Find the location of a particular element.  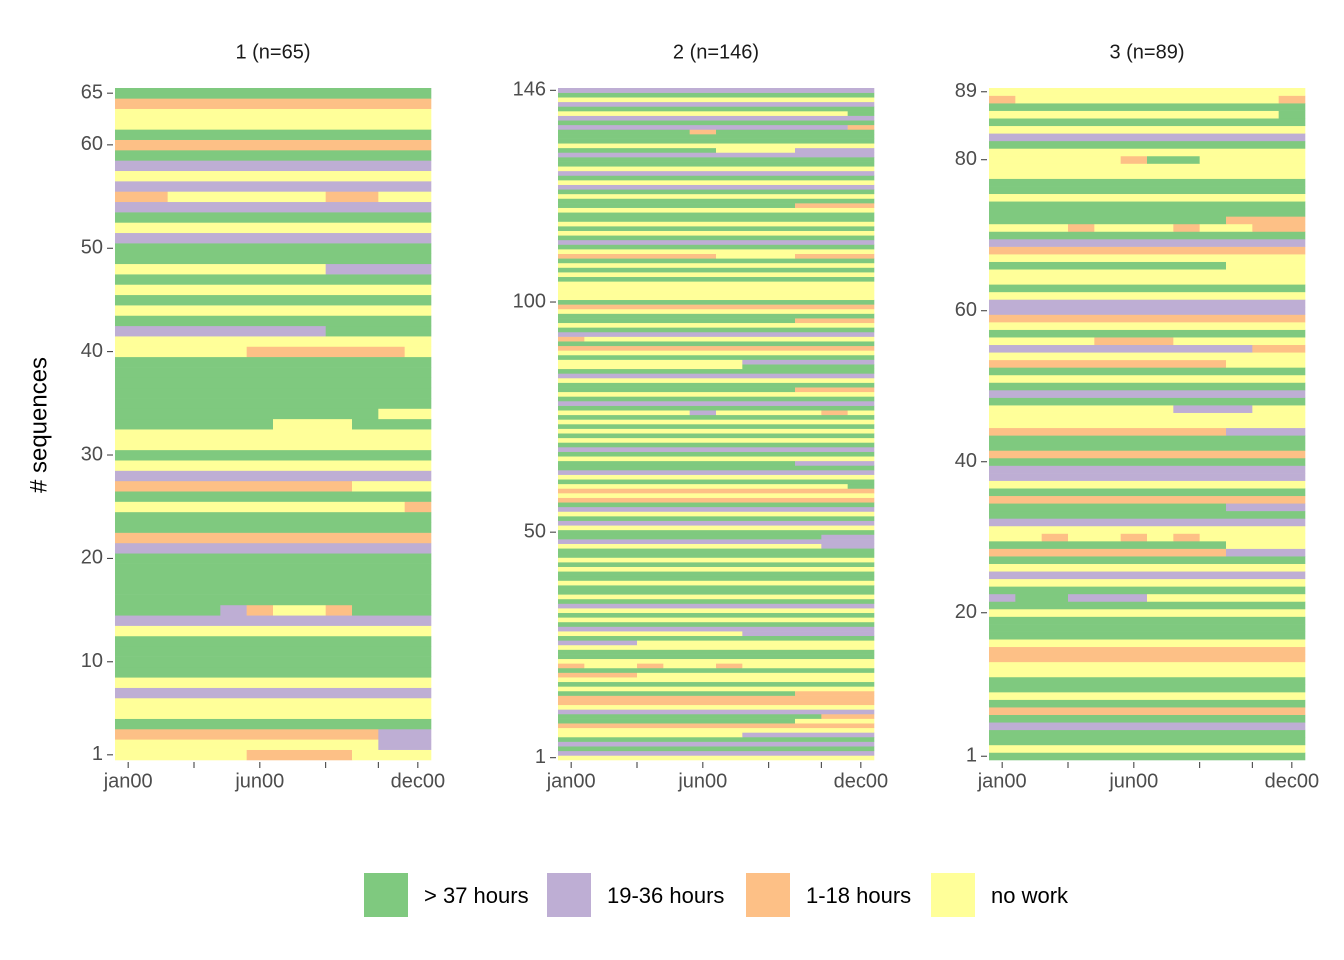

y-tick-label: 40 is located at coordinates (966, 461).